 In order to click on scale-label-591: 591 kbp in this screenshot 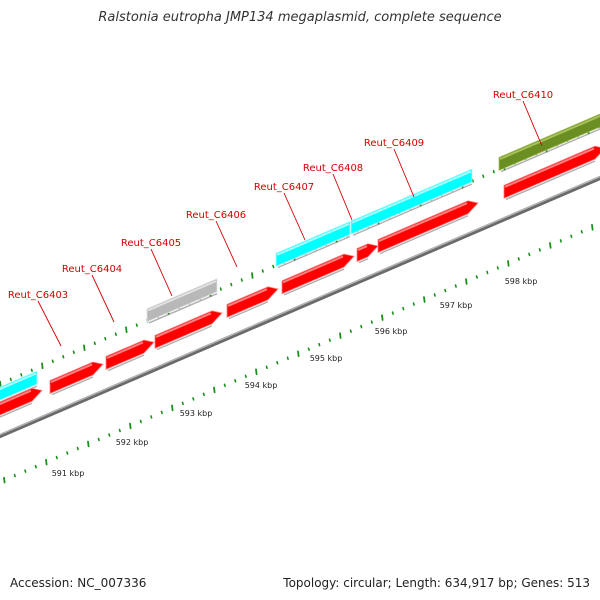, I will do `click(68, 473)`.